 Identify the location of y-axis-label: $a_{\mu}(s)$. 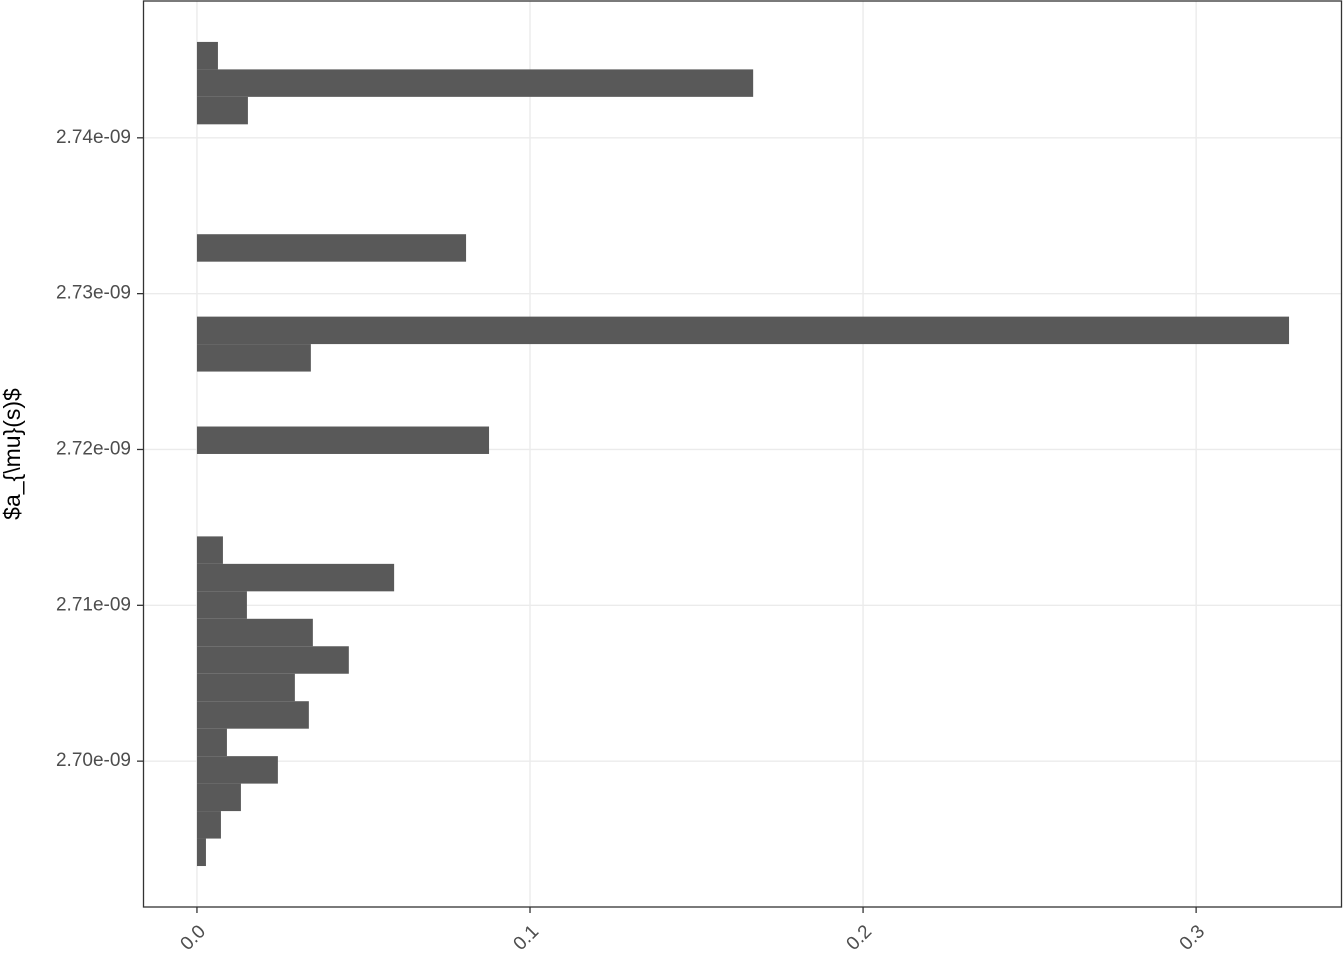
(12, 454).